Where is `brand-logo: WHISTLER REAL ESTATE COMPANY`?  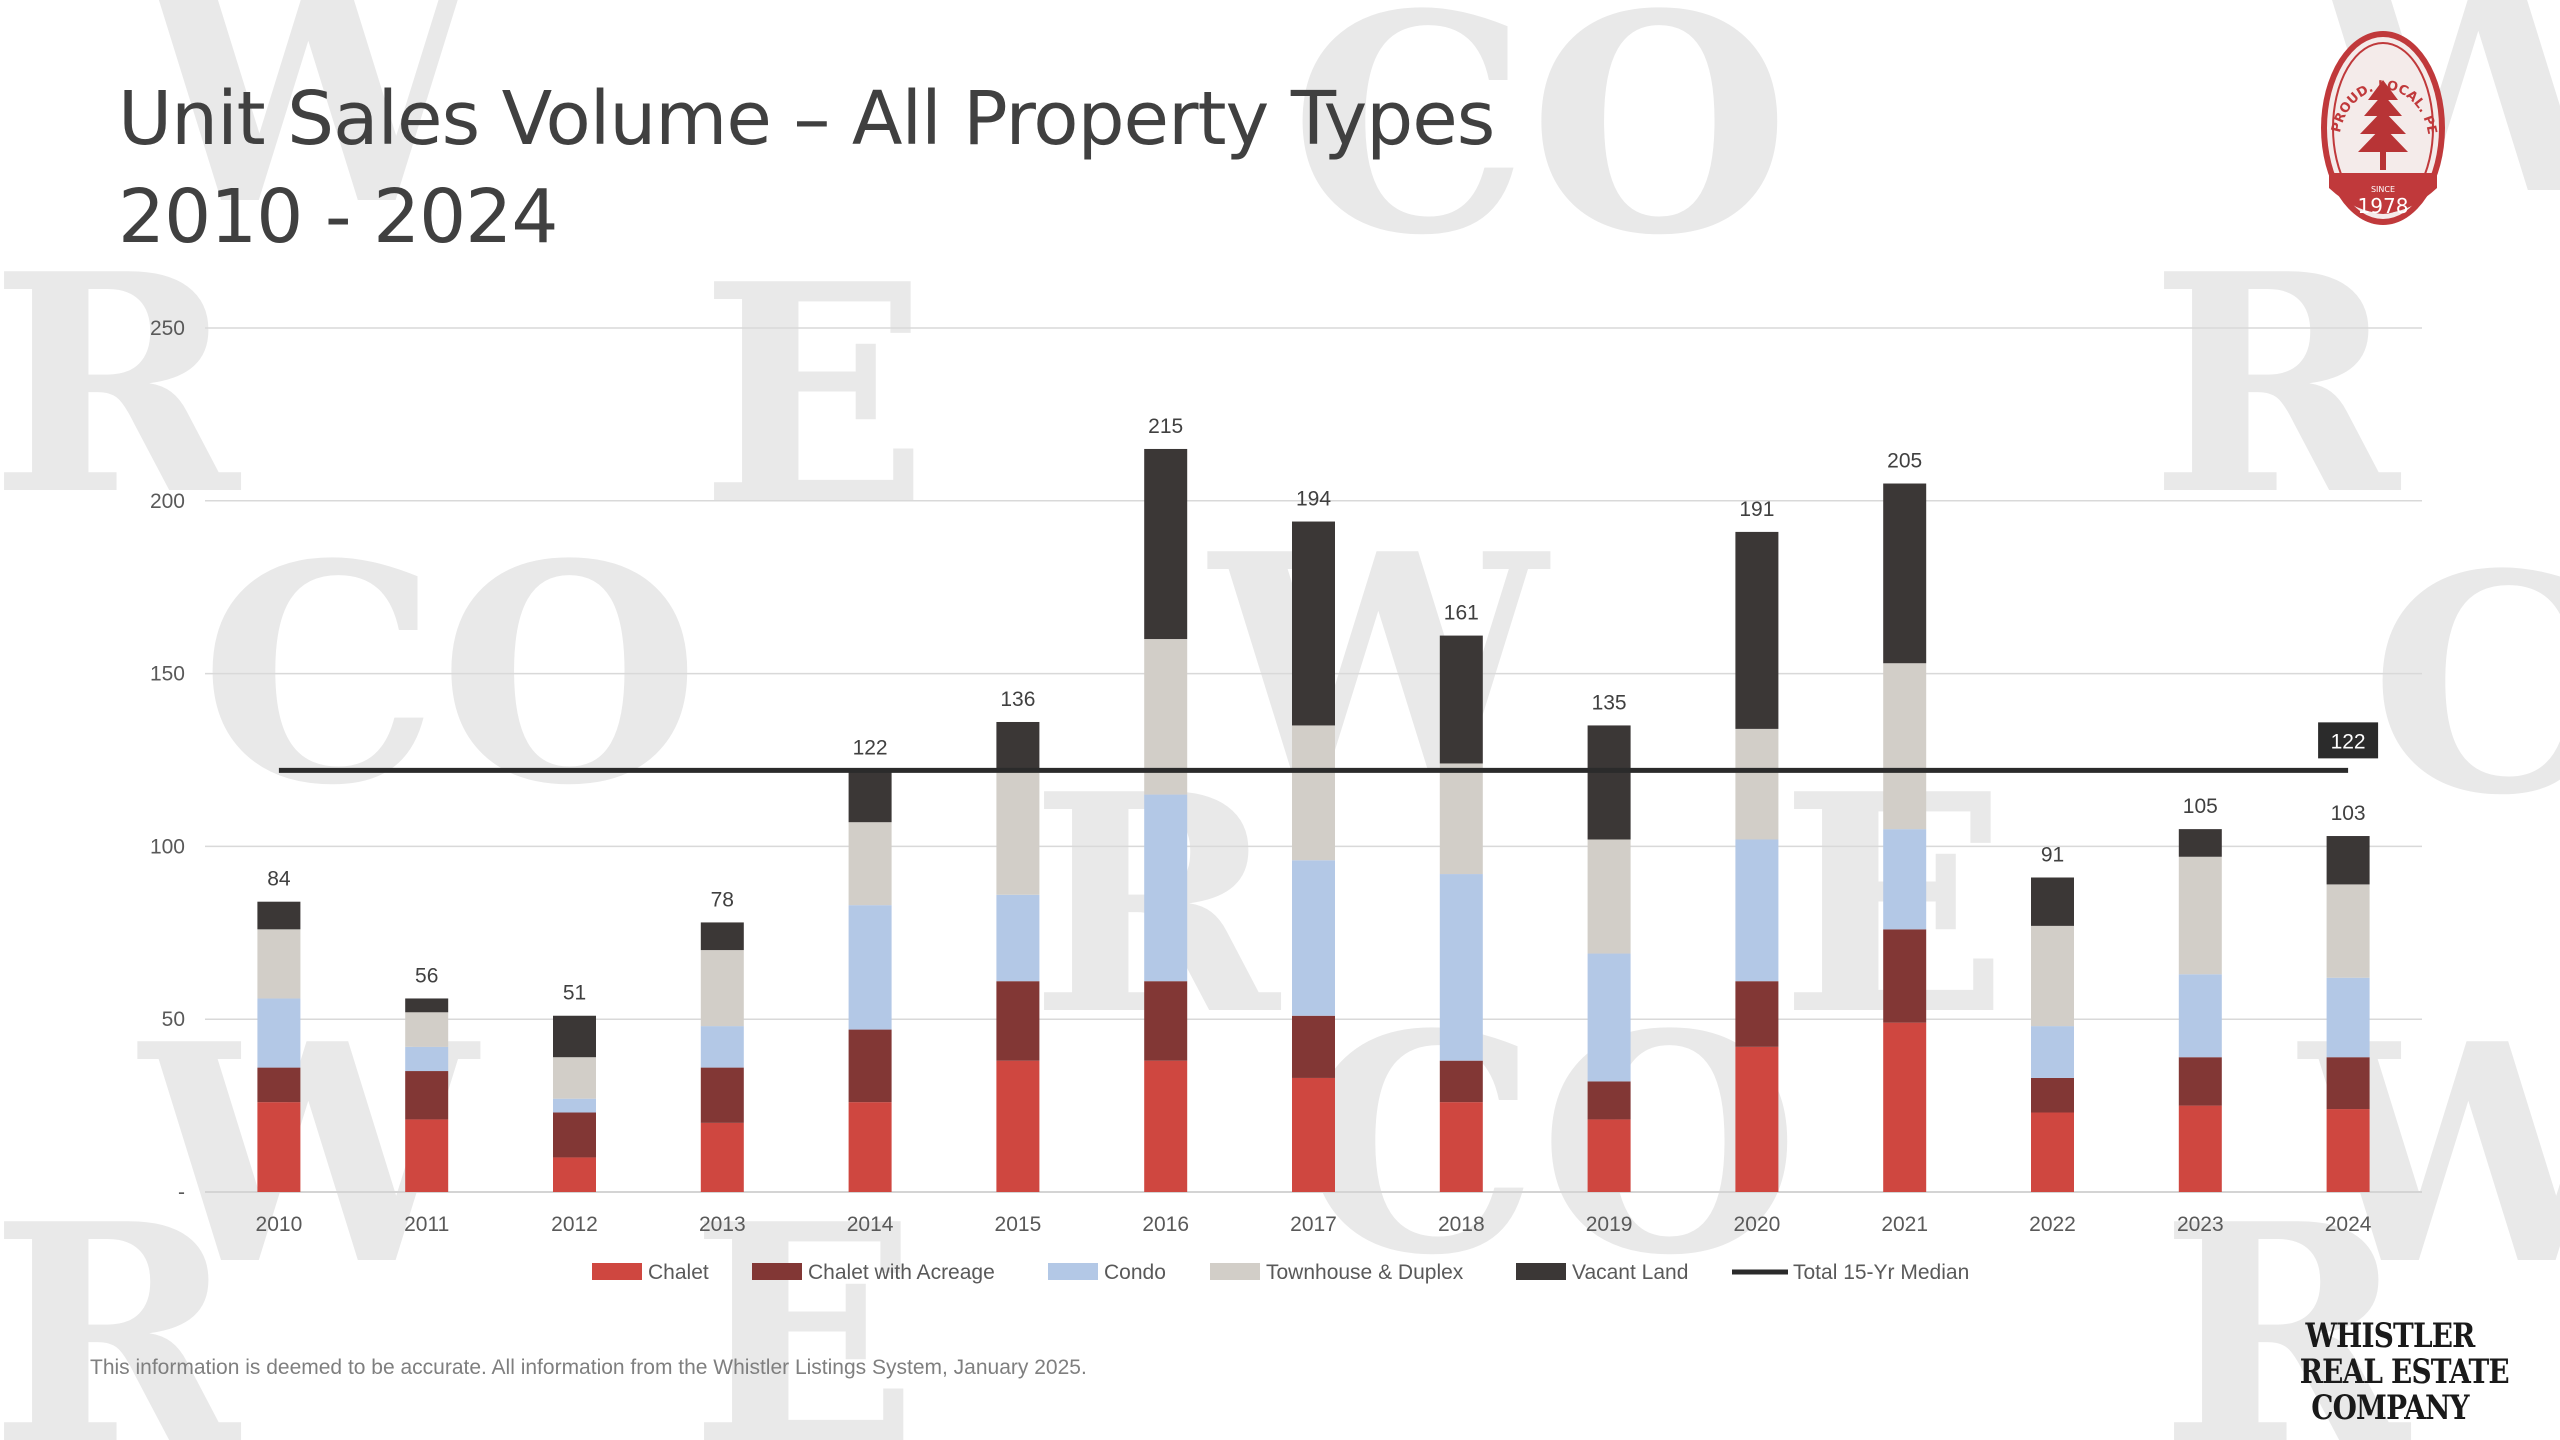
brand-logo: WHISTLER REAL ESTATE COMPANY is located at coordinates (2395, 1372).